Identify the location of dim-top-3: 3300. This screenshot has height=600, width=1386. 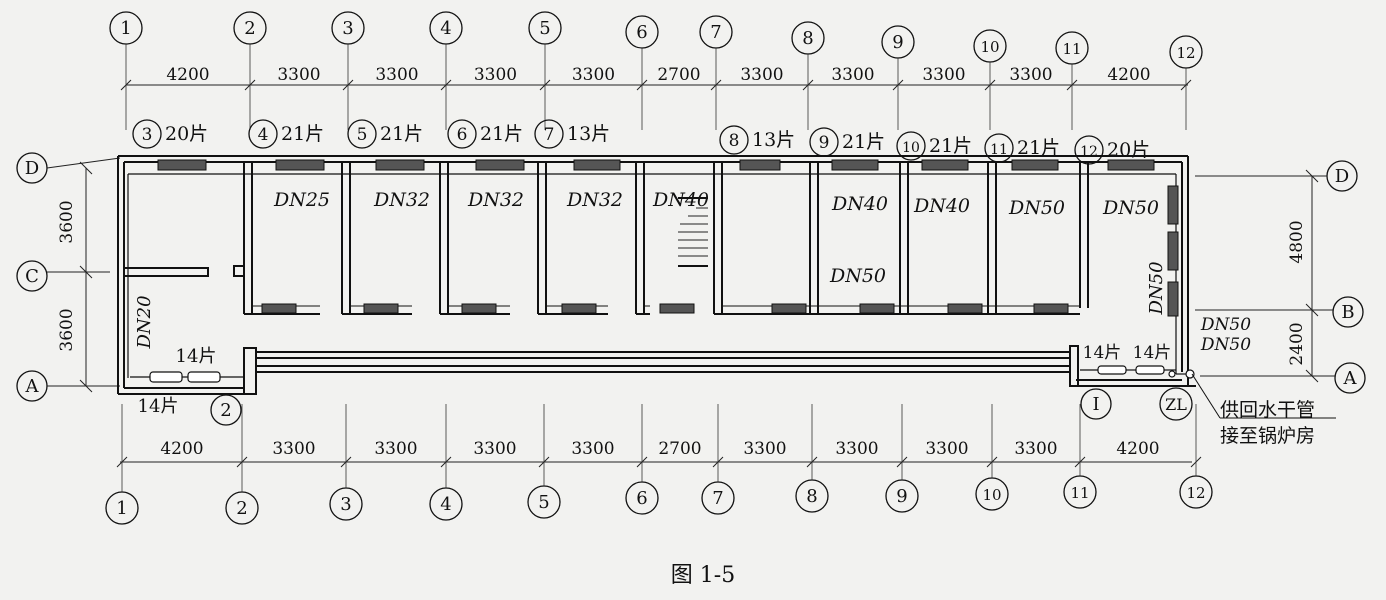
(396, 75).